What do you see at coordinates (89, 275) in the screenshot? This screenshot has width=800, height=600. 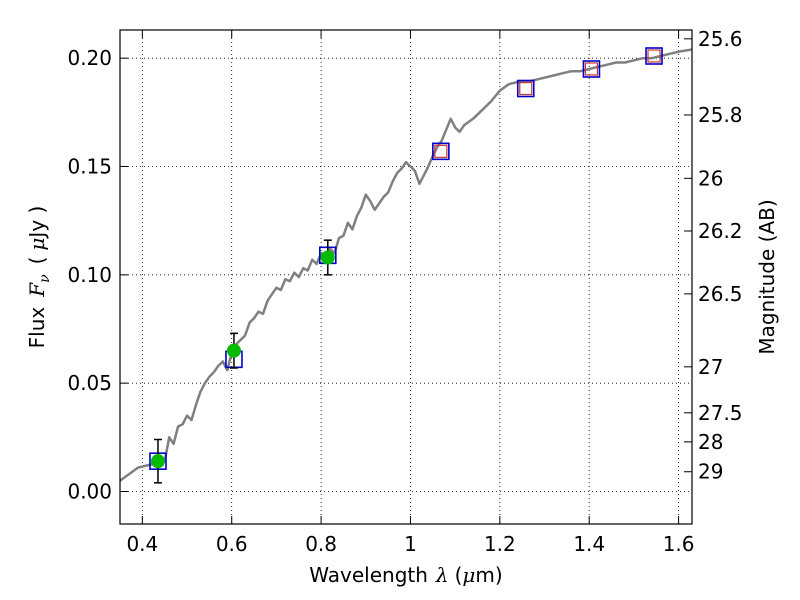 I see `y-tick-label: 0.10` at bounding box center [89, 275].